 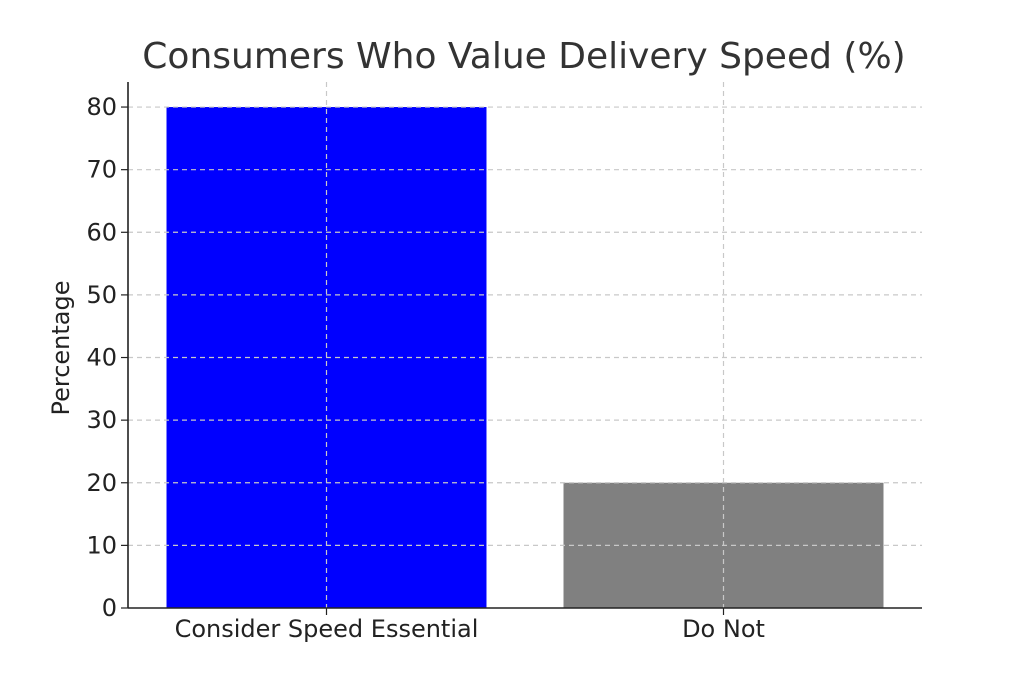 I want to click on y-tick-label: 20, so click(x=101, y=483).